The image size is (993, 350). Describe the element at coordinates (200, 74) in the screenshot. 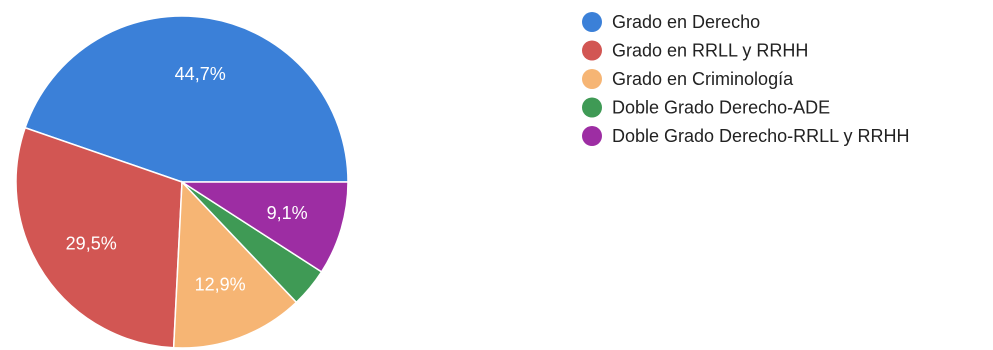

I see `pie-slice-label-1: 44,7%` at that location.